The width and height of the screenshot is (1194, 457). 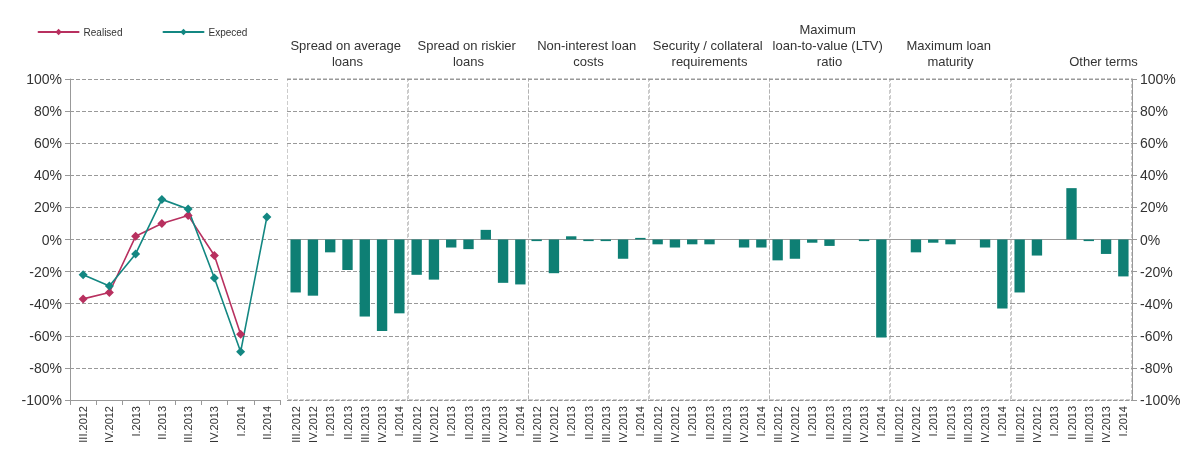 What do you see at coordinates (103, 32) in the screenshot?
I see `legend-label: Realised` at bounding box center [103, 32].